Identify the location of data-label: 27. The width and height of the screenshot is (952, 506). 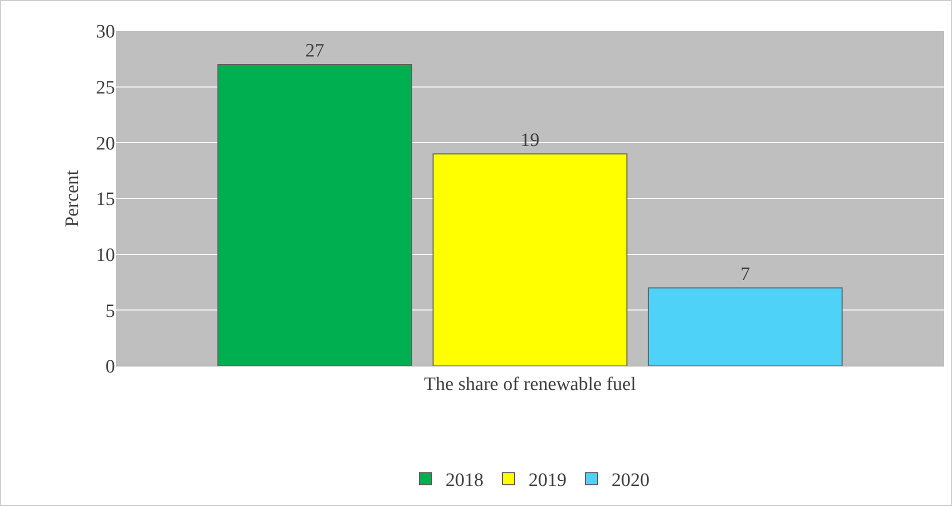
(314, 51).